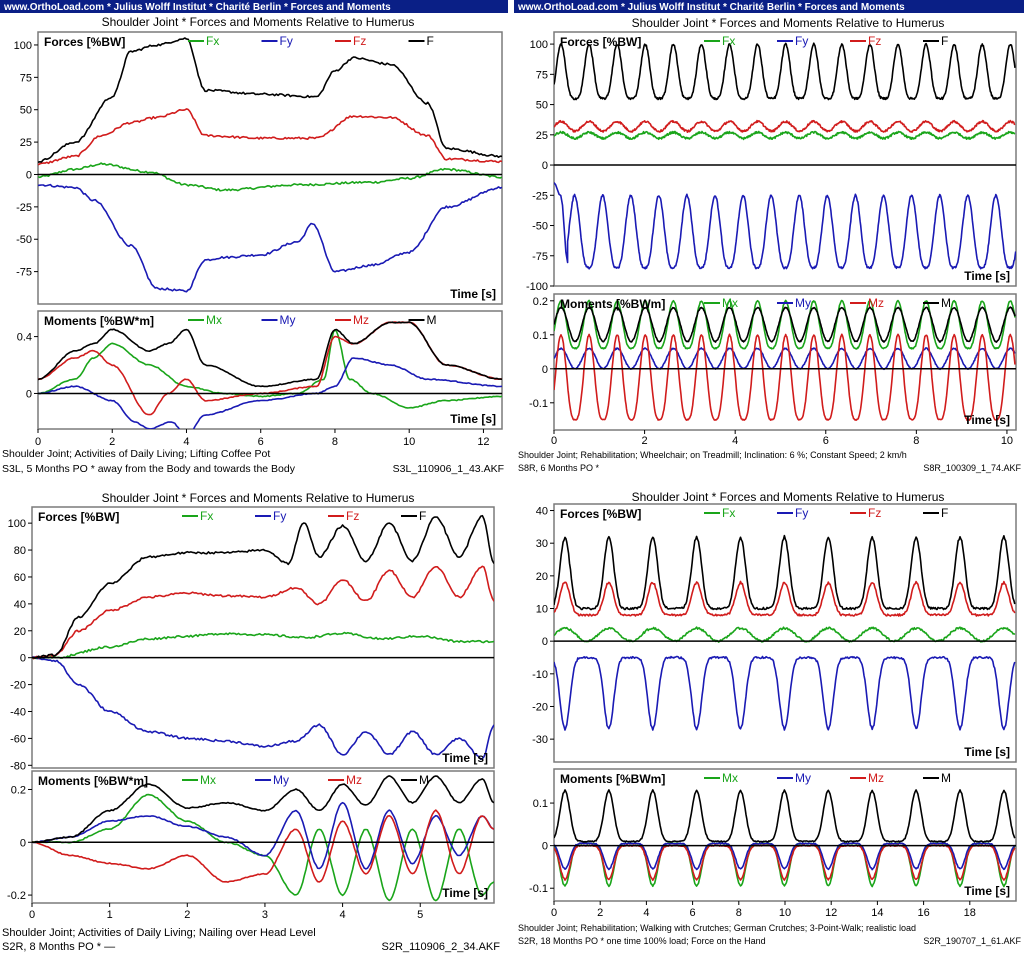  Describe the element at coordinates (18, 686) in the screenshot. I see `y-tick-label: -20` at that location.